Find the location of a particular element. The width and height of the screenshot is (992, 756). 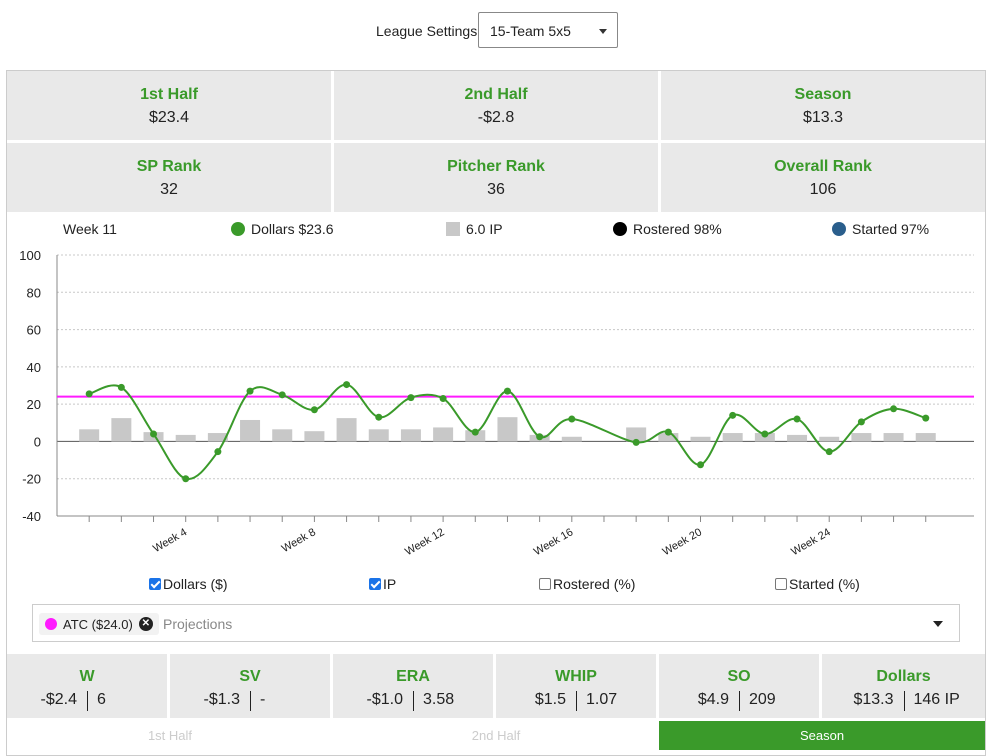

category-dollars: -$1.3 is located at coordinates (221, 699).